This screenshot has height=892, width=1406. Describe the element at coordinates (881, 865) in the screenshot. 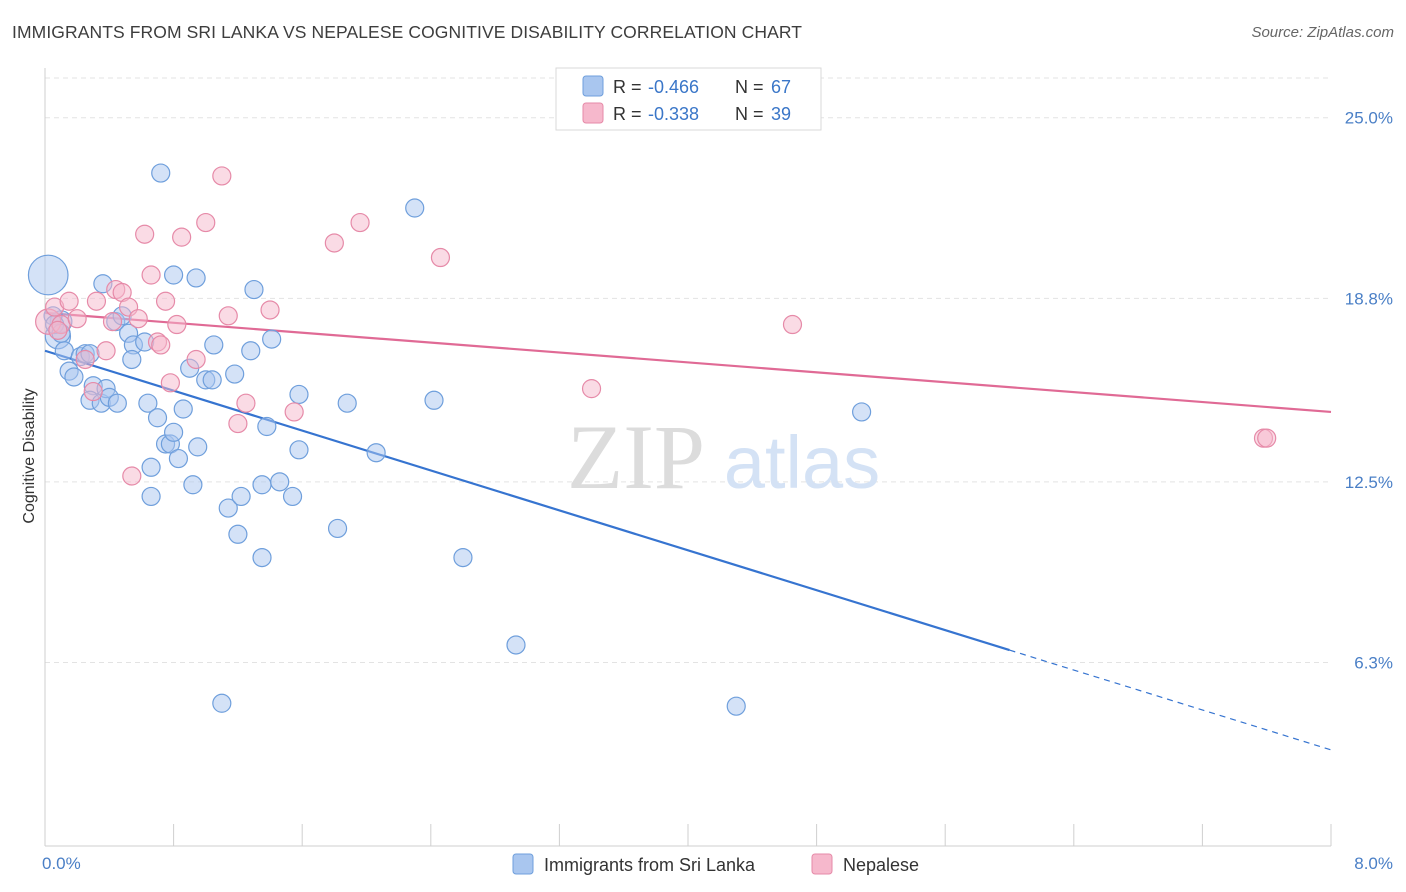

I see `series-legend-label-nepalese: Nepalese` at that location.